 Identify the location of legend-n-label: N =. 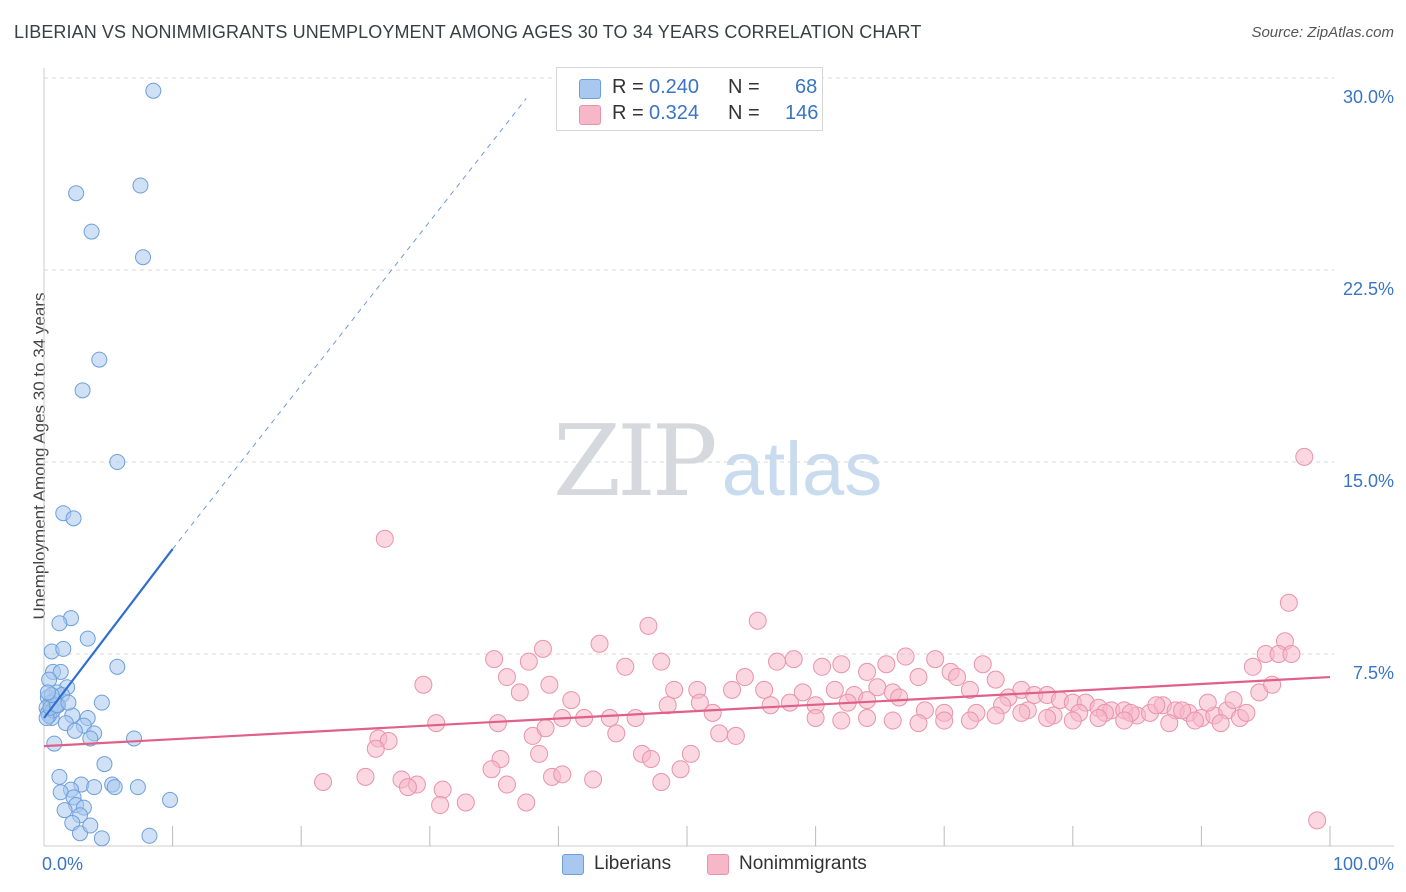
(744, 113).